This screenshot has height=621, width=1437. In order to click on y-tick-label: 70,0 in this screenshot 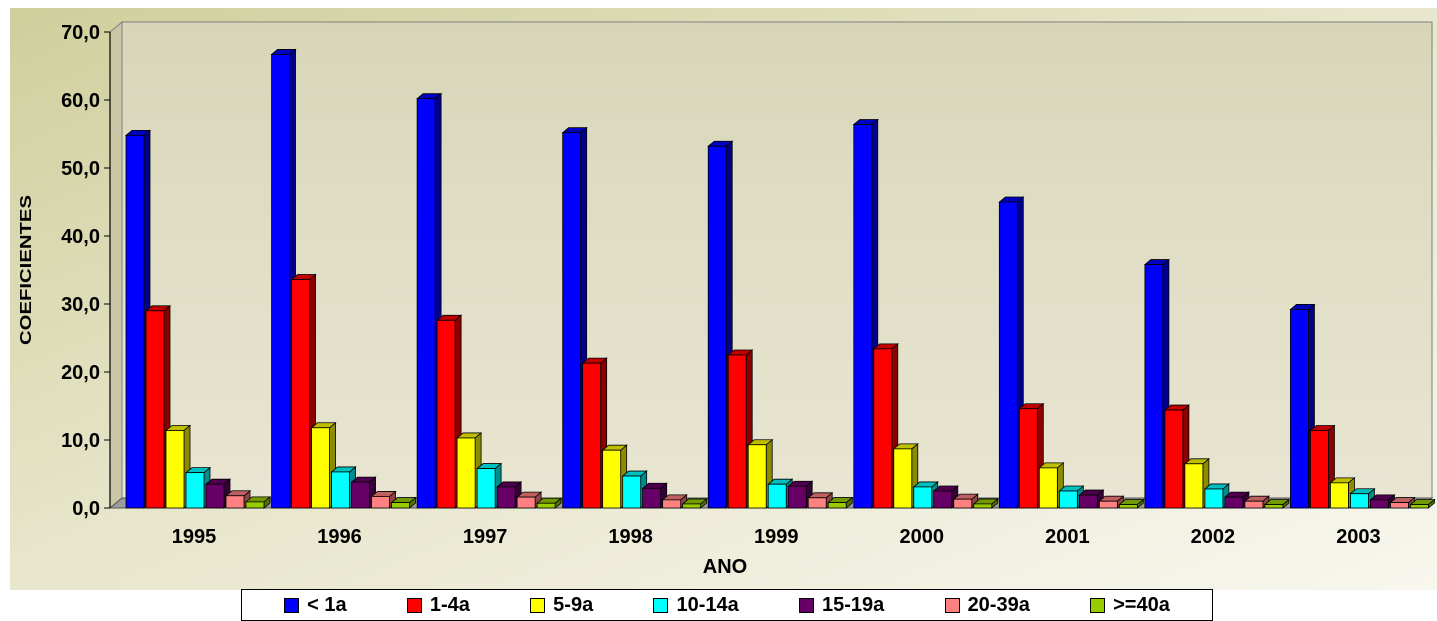, I will do `click(80, 33)`.